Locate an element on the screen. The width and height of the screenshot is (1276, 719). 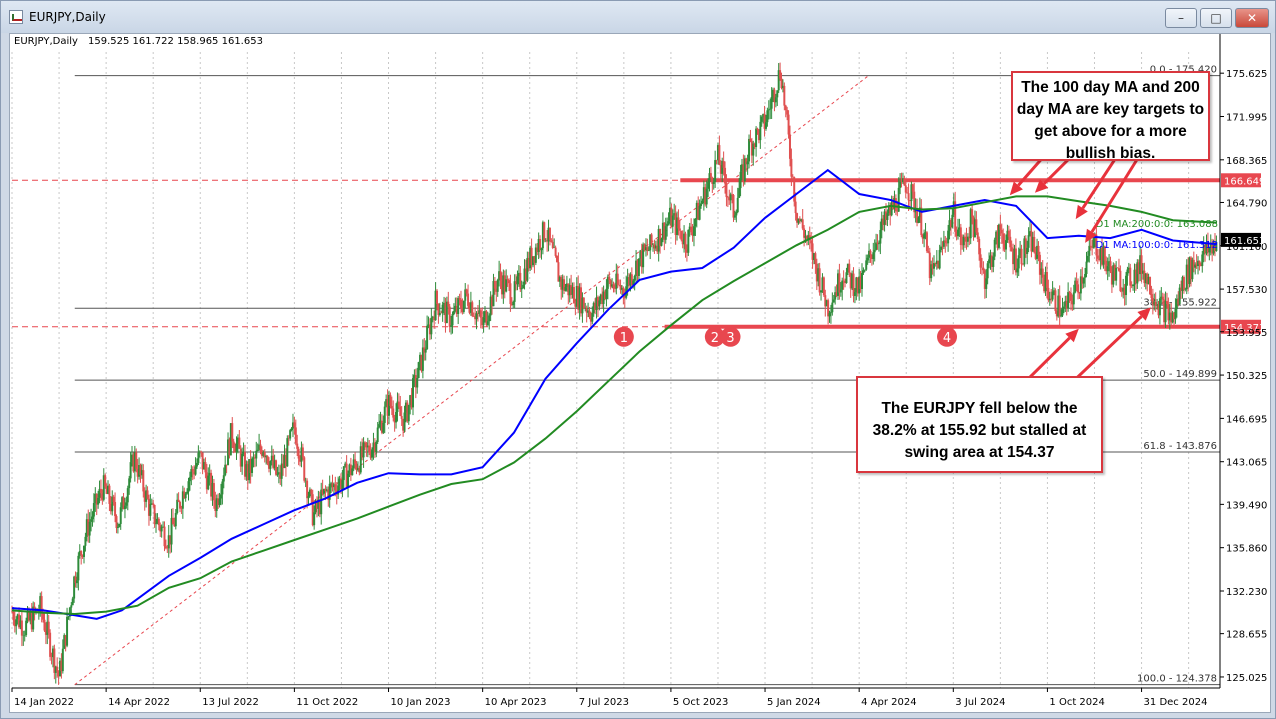
close-icon: ✕ is located at coordinates (1252, 18).